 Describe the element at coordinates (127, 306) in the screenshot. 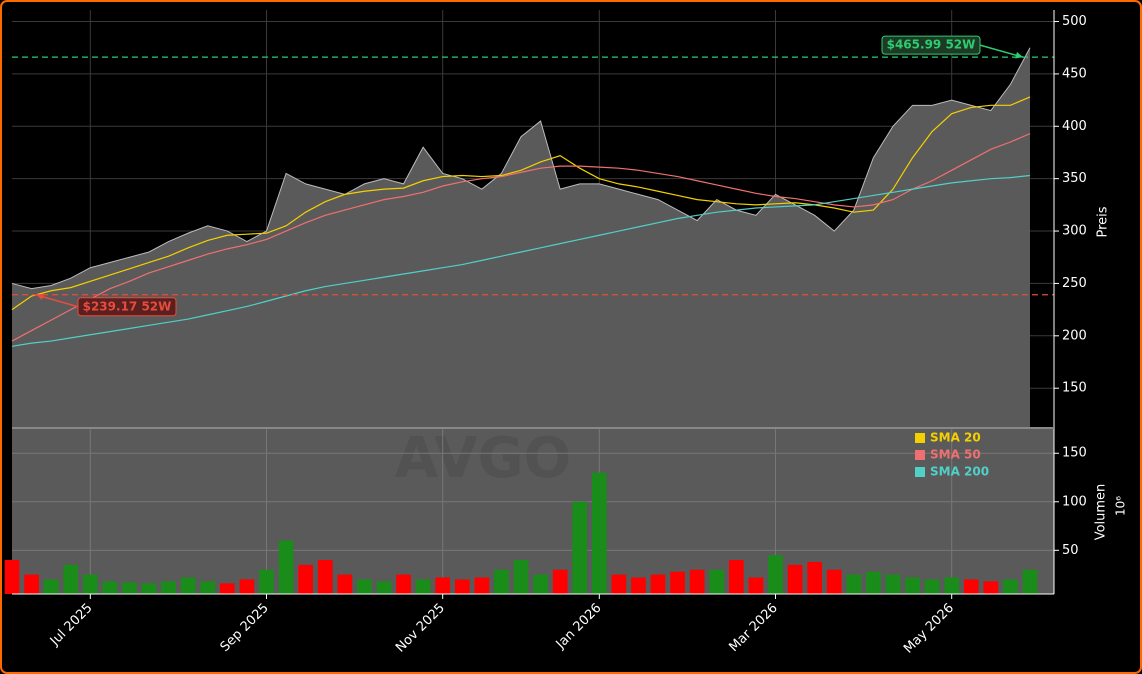

I see `annotation: $239.17 52W` at that location.